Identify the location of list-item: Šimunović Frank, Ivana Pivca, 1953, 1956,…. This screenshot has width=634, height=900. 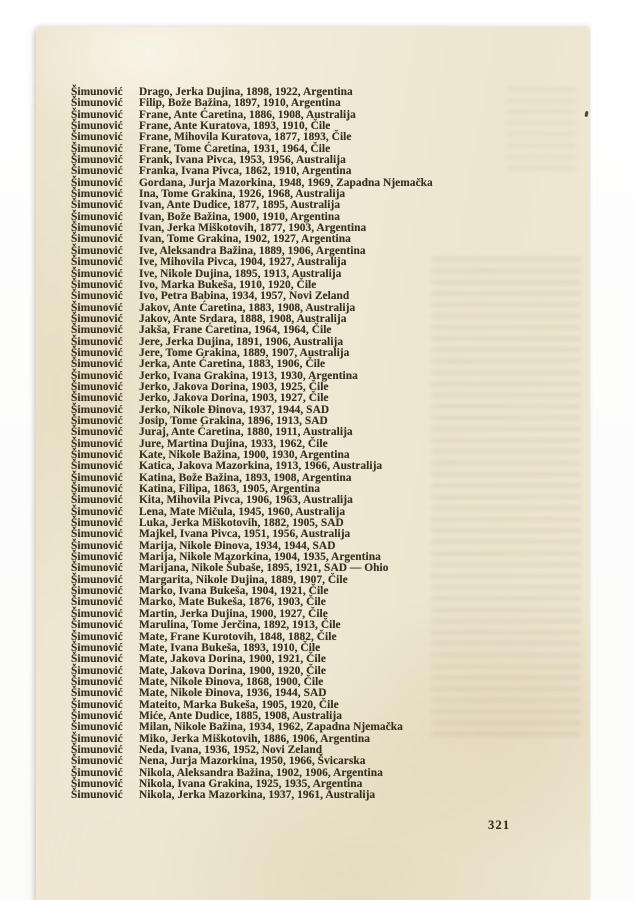
(252, 160).